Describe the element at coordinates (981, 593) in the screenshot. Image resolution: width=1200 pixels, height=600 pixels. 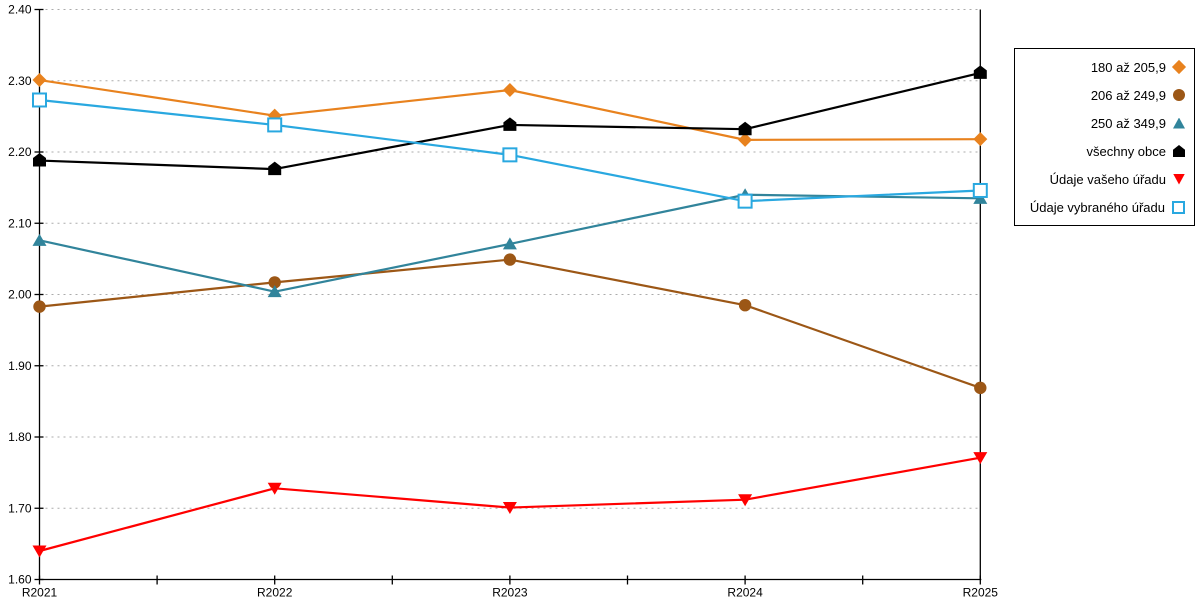
I see `x-tick-label: R2025` at that location.